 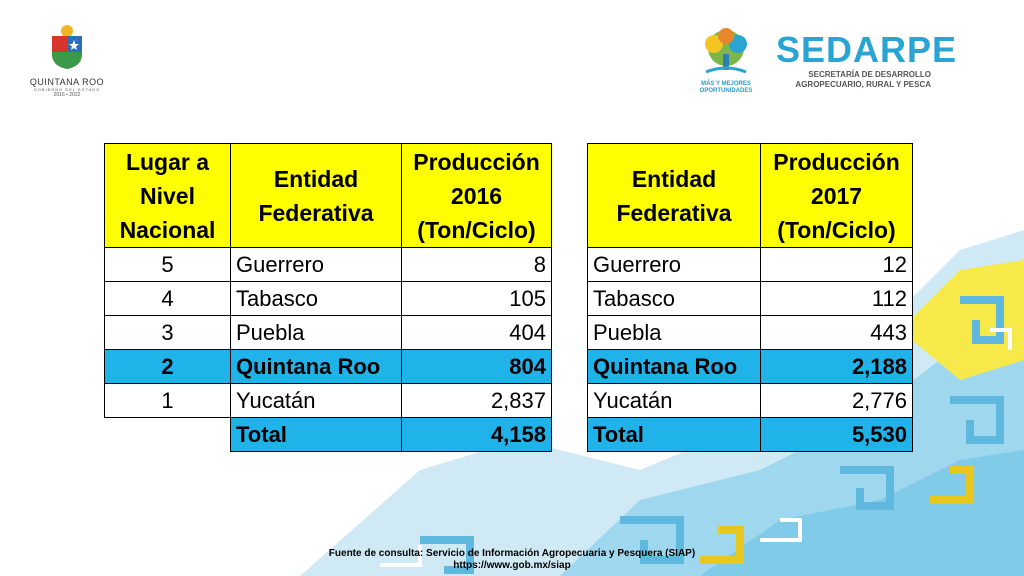 What do you see at coordinates (863, 84) in the screenshot?
I see `sedarpe-subtitle-2: AGROPECUARIO, RURAL Y PESCA` at bounding box center [863, 84].